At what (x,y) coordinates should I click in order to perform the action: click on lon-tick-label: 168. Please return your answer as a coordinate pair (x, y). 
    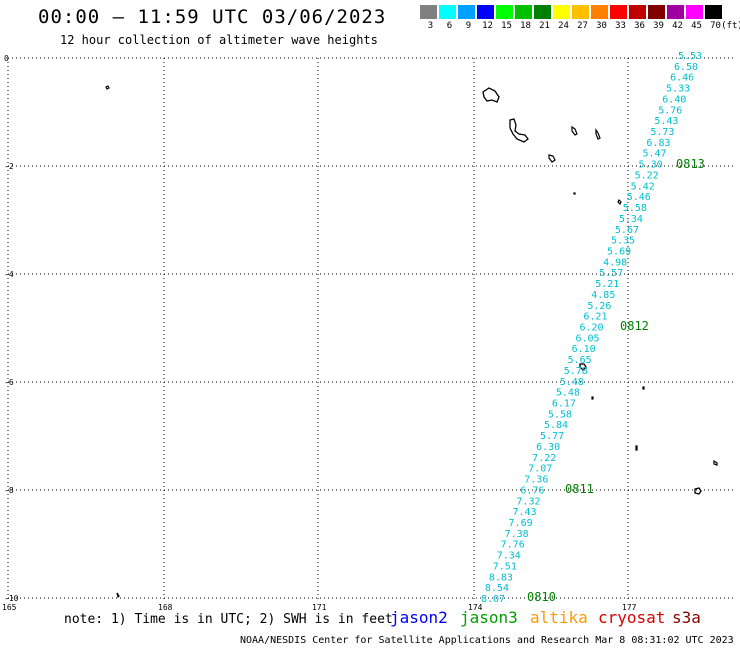
    Looking at the image, I should click on (165, 607).